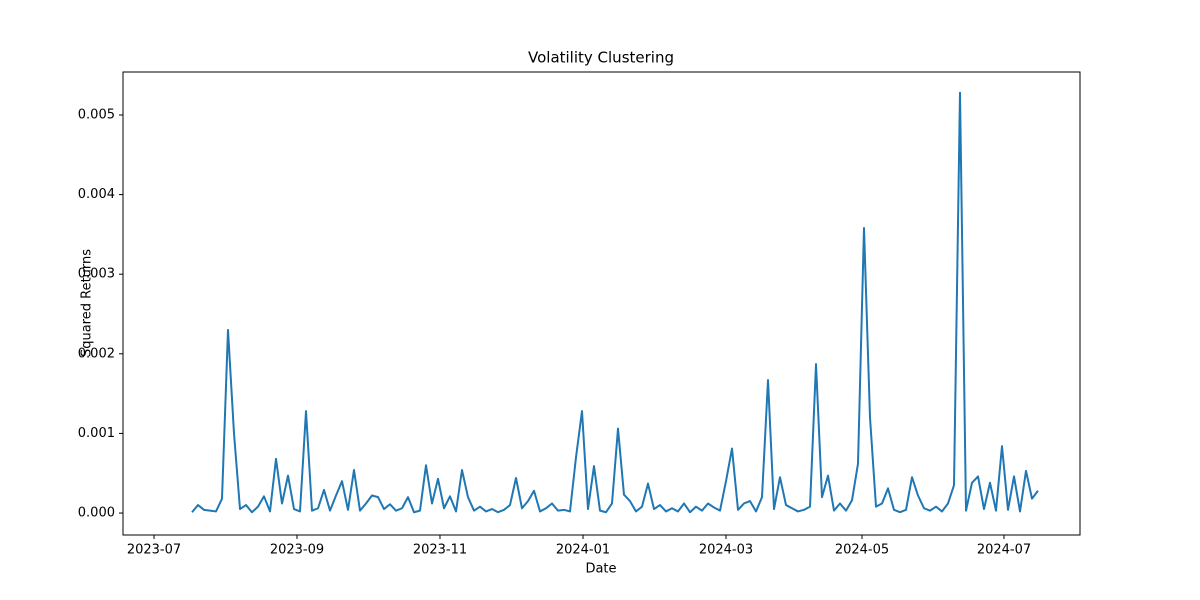  What do you see at coordinates (297, 550) in the screenshot?
I see `x-tick-label: 2023-09` at bounding box center [297, 550].